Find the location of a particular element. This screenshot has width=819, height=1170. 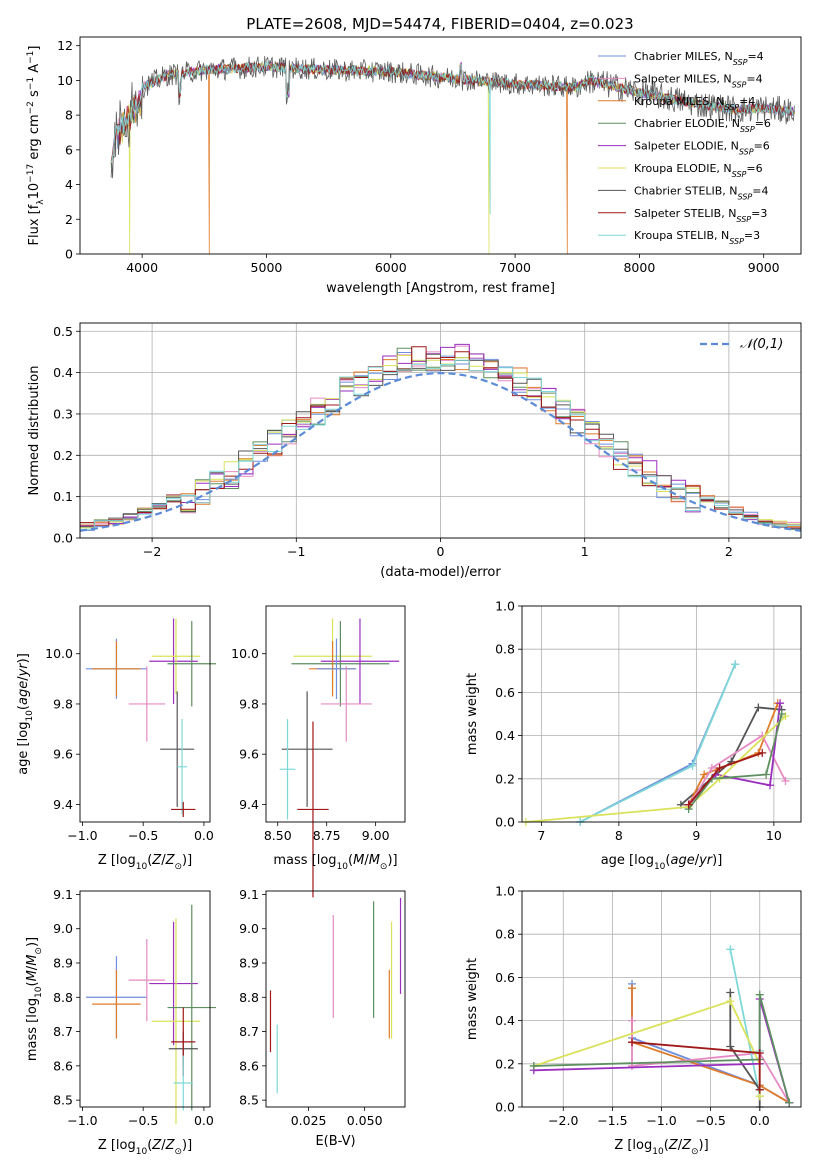

age-vs-mass-frame is located at coordinates (335, 714).